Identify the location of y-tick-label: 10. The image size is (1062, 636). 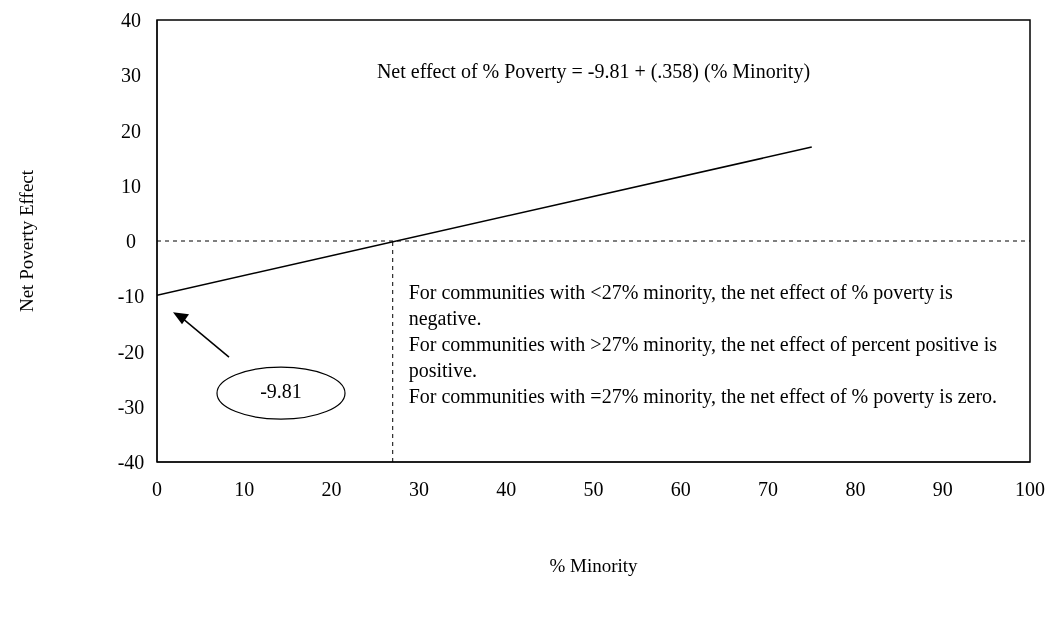
(131, 185).